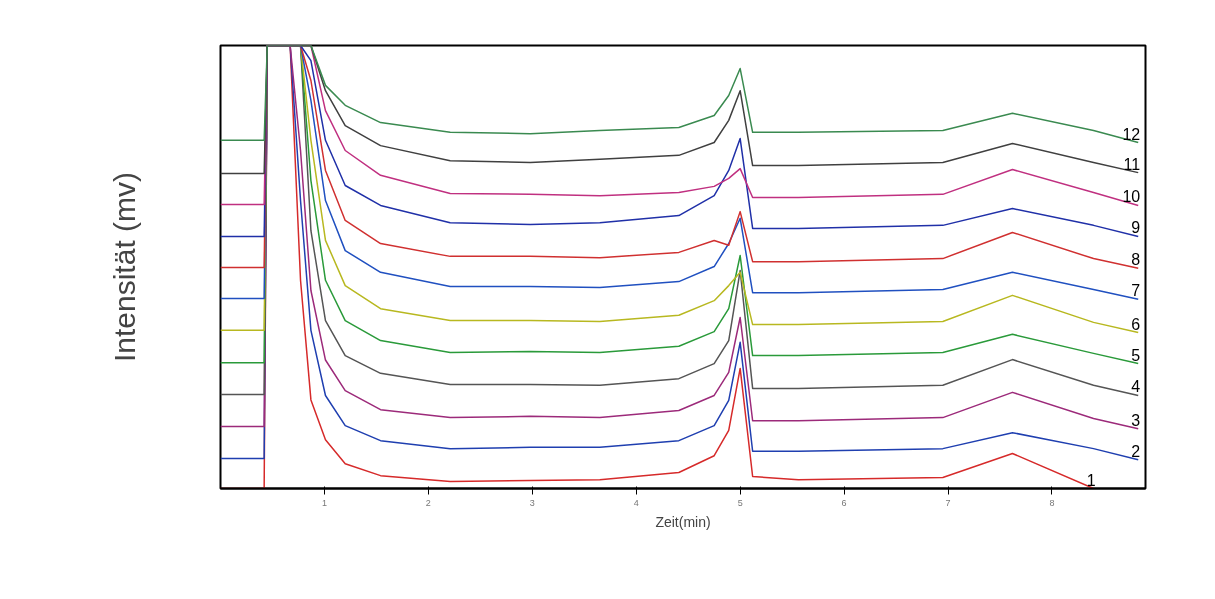  Describe the element at coordinates (1136, 324) in the screenshot. I see `series-label: 6` at that location.